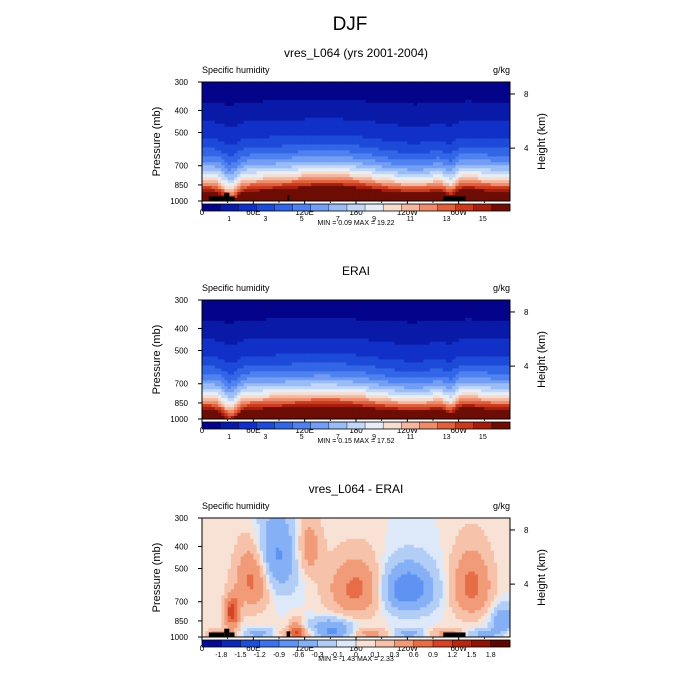 This screenshot has width=700, height=700. Describe the element at coordinates (356, 489) in the screenshot. I see `panel-title: vres_L064 - ERAI` at that location.